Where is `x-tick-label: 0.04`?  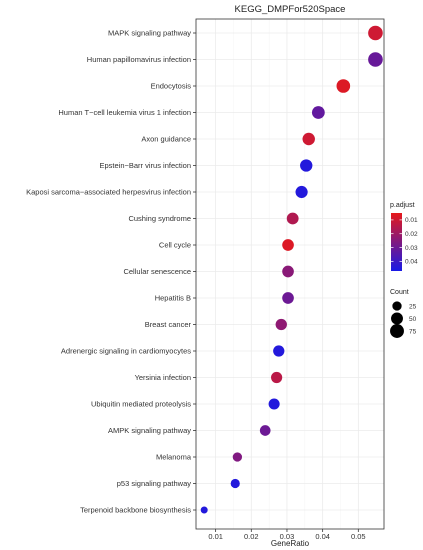
x-tick-label: 0.04 is located at coordinates (322, 536).